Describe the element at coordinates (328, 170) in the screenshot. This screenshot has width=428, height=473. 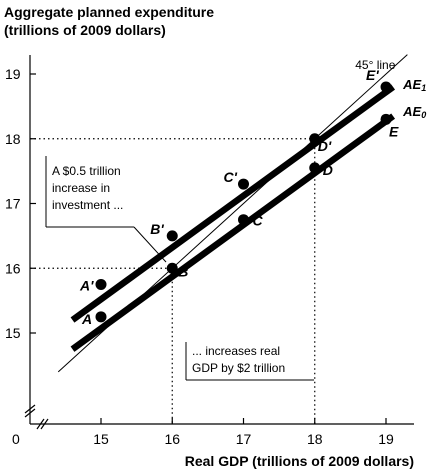
I see `data-point-label: D` at that location.